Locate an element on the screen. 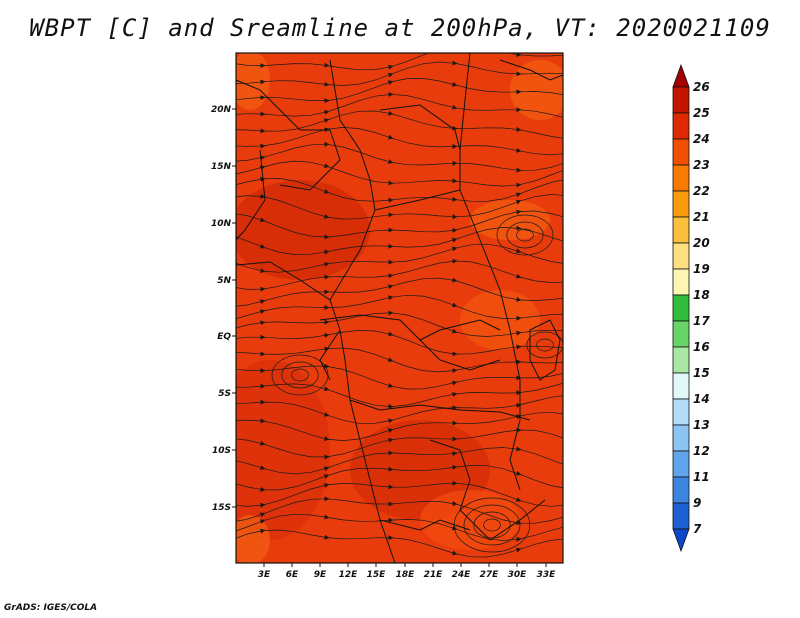  lon-label: 12E is located at coordinates (349, 575).